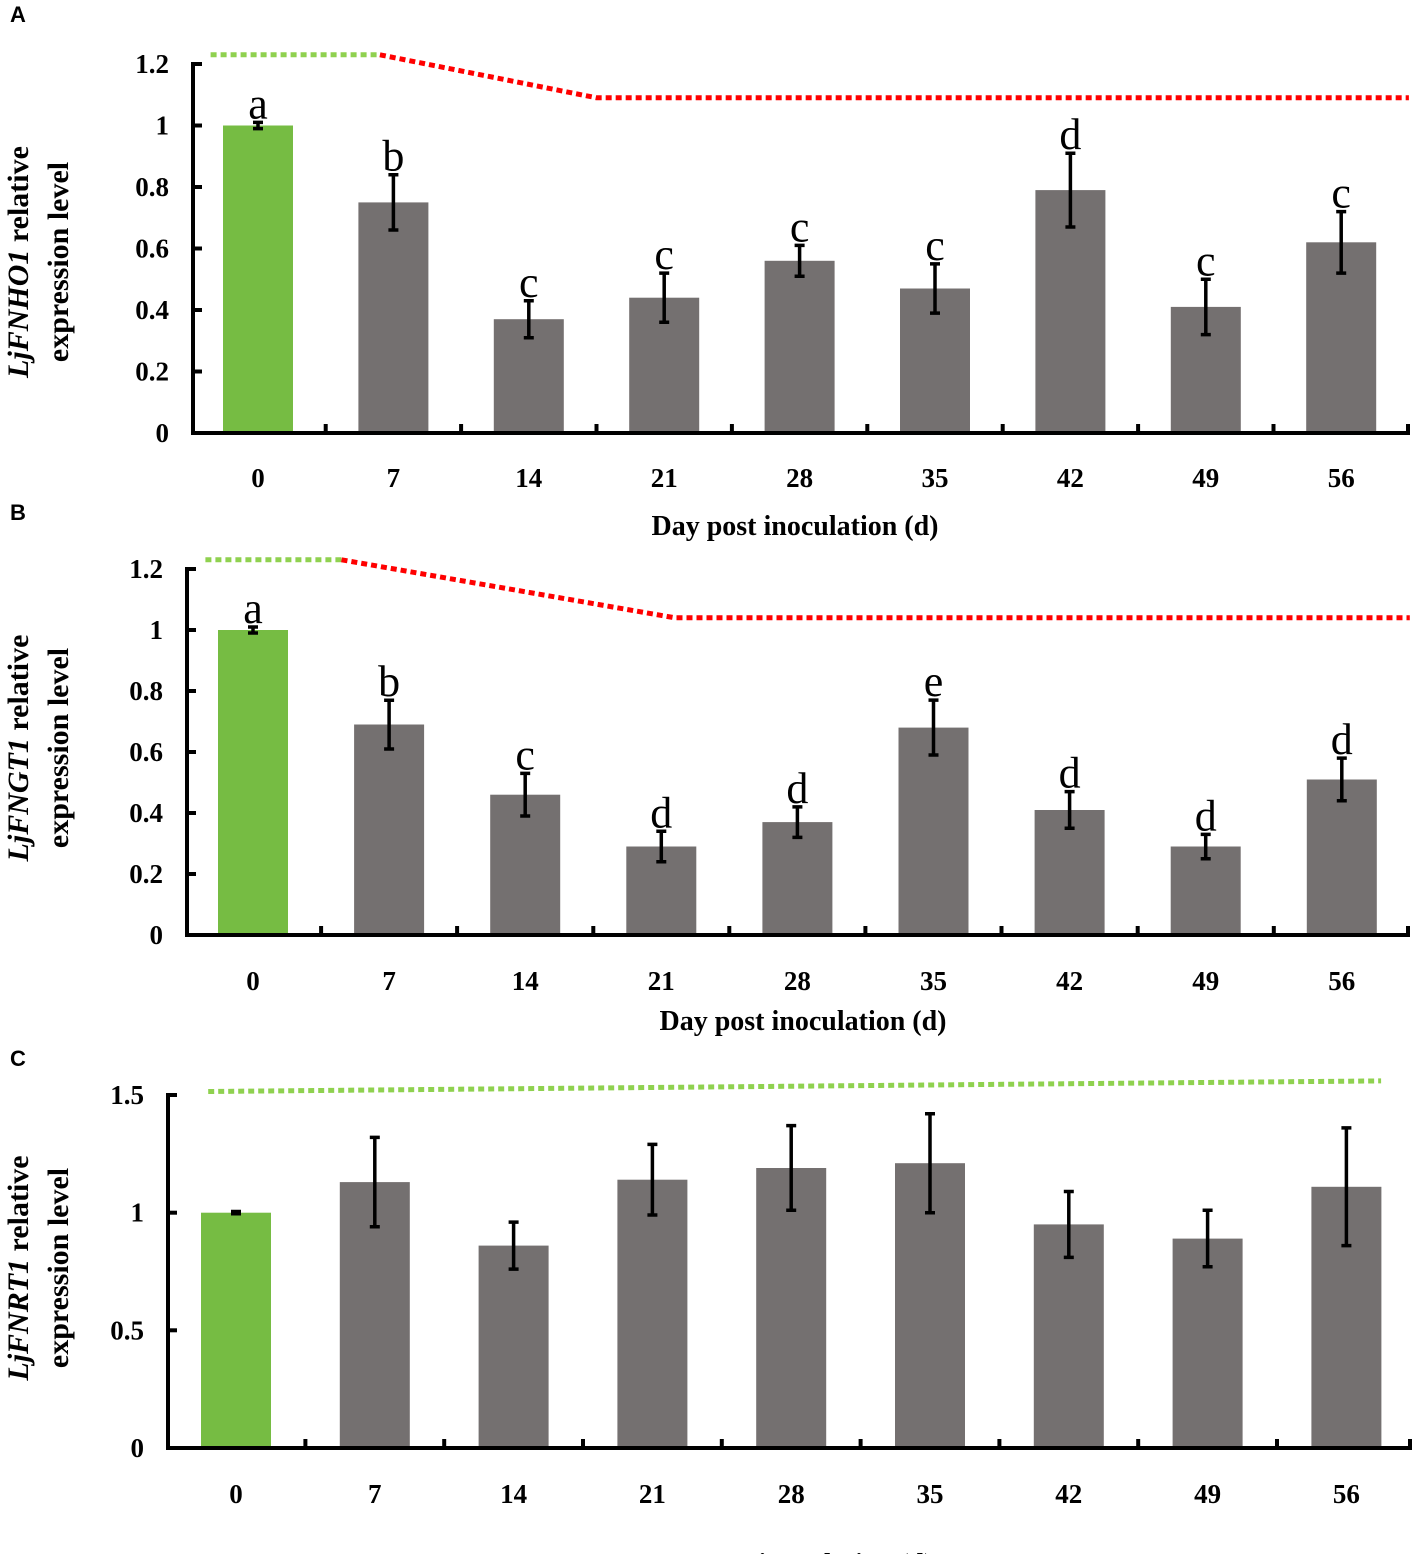  Describe the element at coordinates (18, 1058) in the screenshot. I see `panel-letter-c: C` at that location.